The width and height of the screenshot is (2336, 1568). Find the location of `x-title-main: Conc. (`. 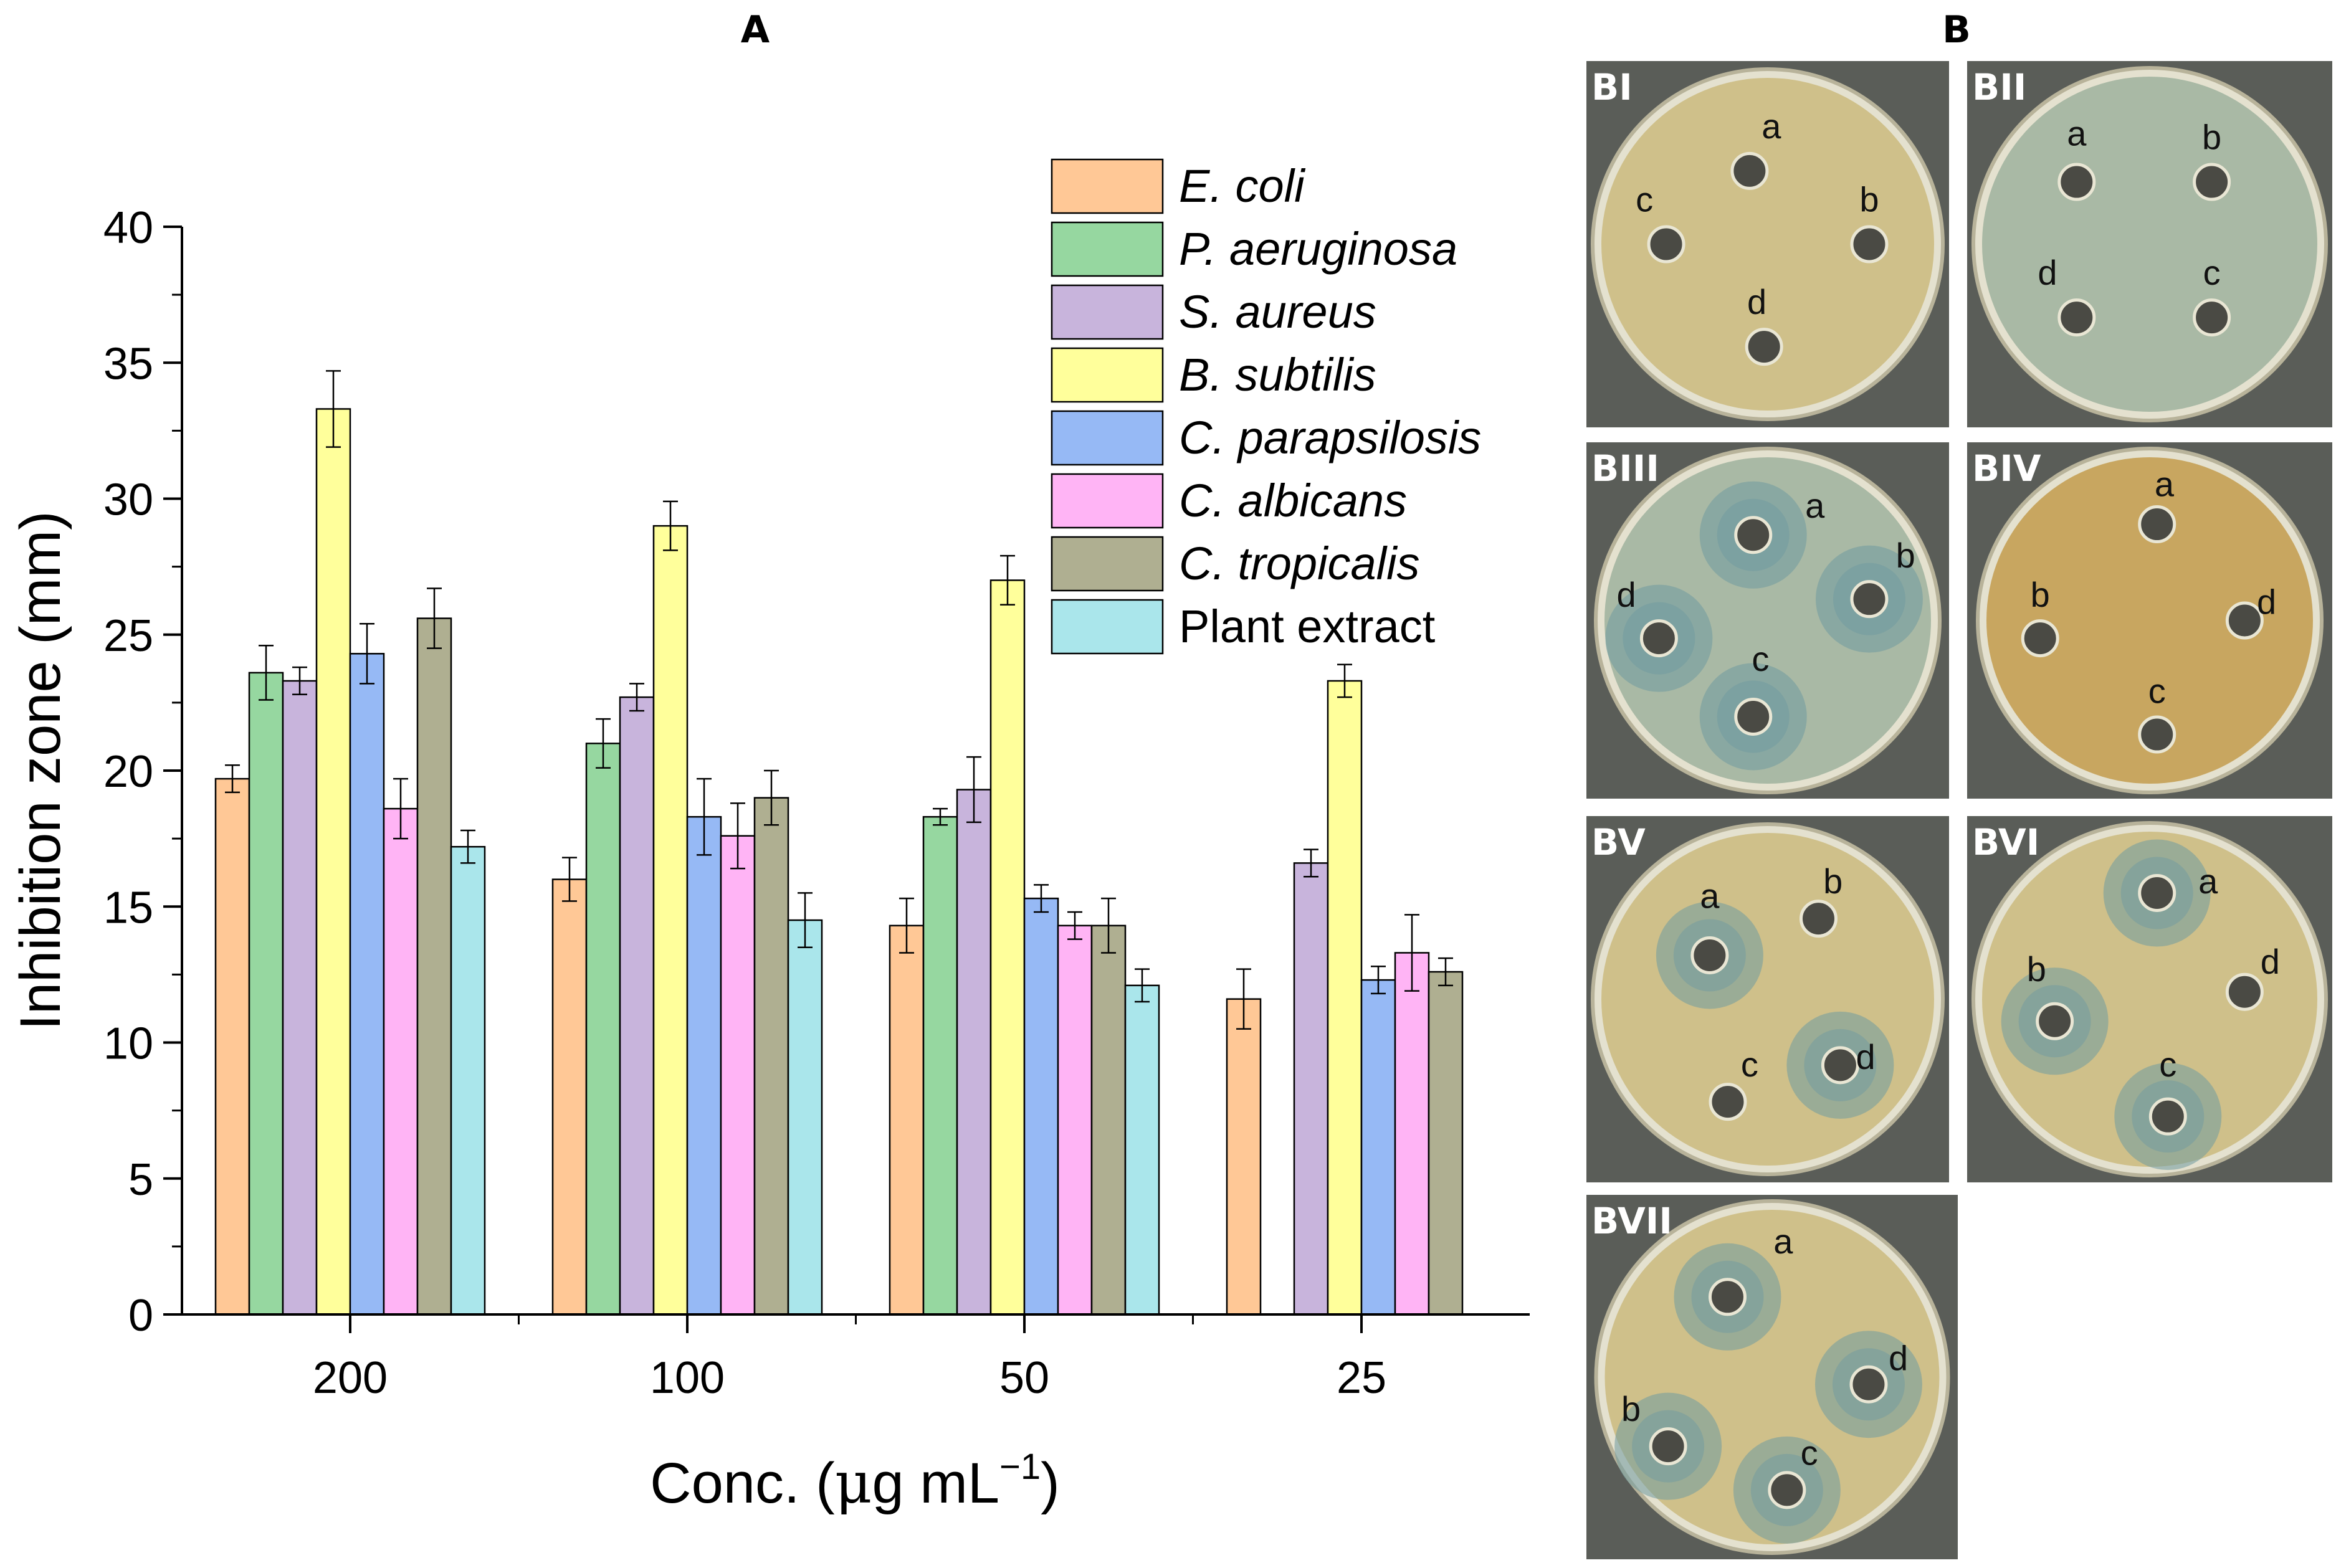

x-title-main: Conc. ( is located at coordinates (742, 1484).